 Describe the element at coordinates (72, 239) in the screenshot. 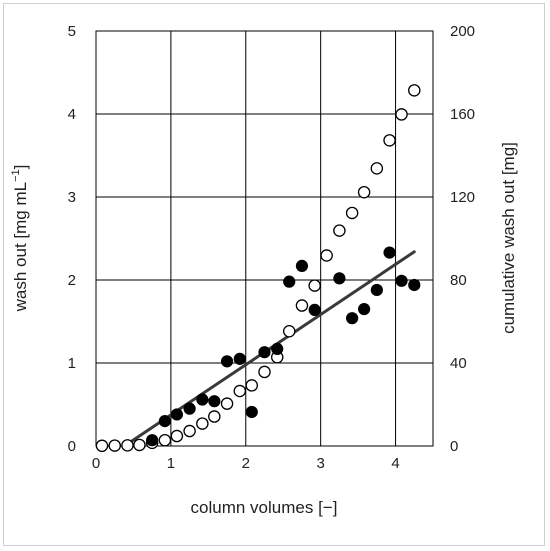

I see `y-left-tick-labels: 0 1 2 3 4 5` at that location.